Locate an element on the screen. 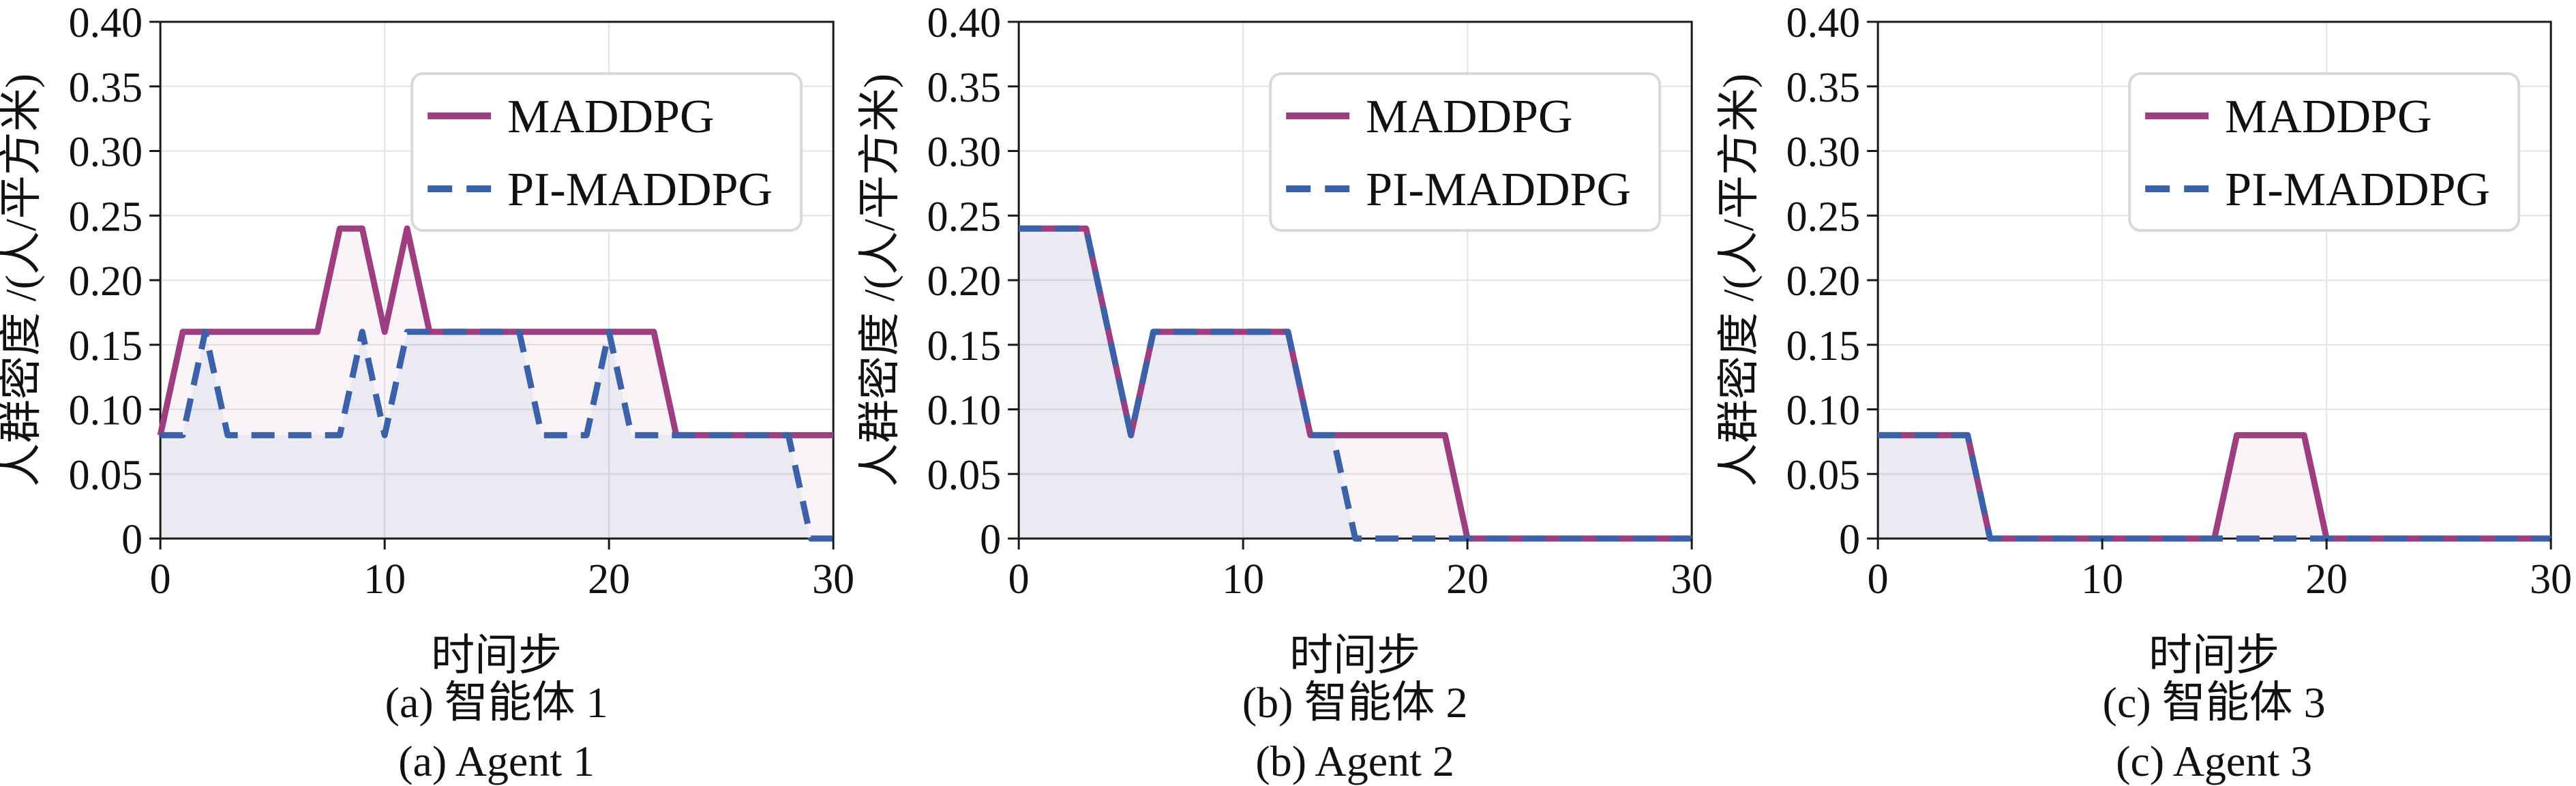 The width and height of the screenshot is (2576, 786). caption-cn: (c) 智能体 3 is located at coordinates (2213, 702).